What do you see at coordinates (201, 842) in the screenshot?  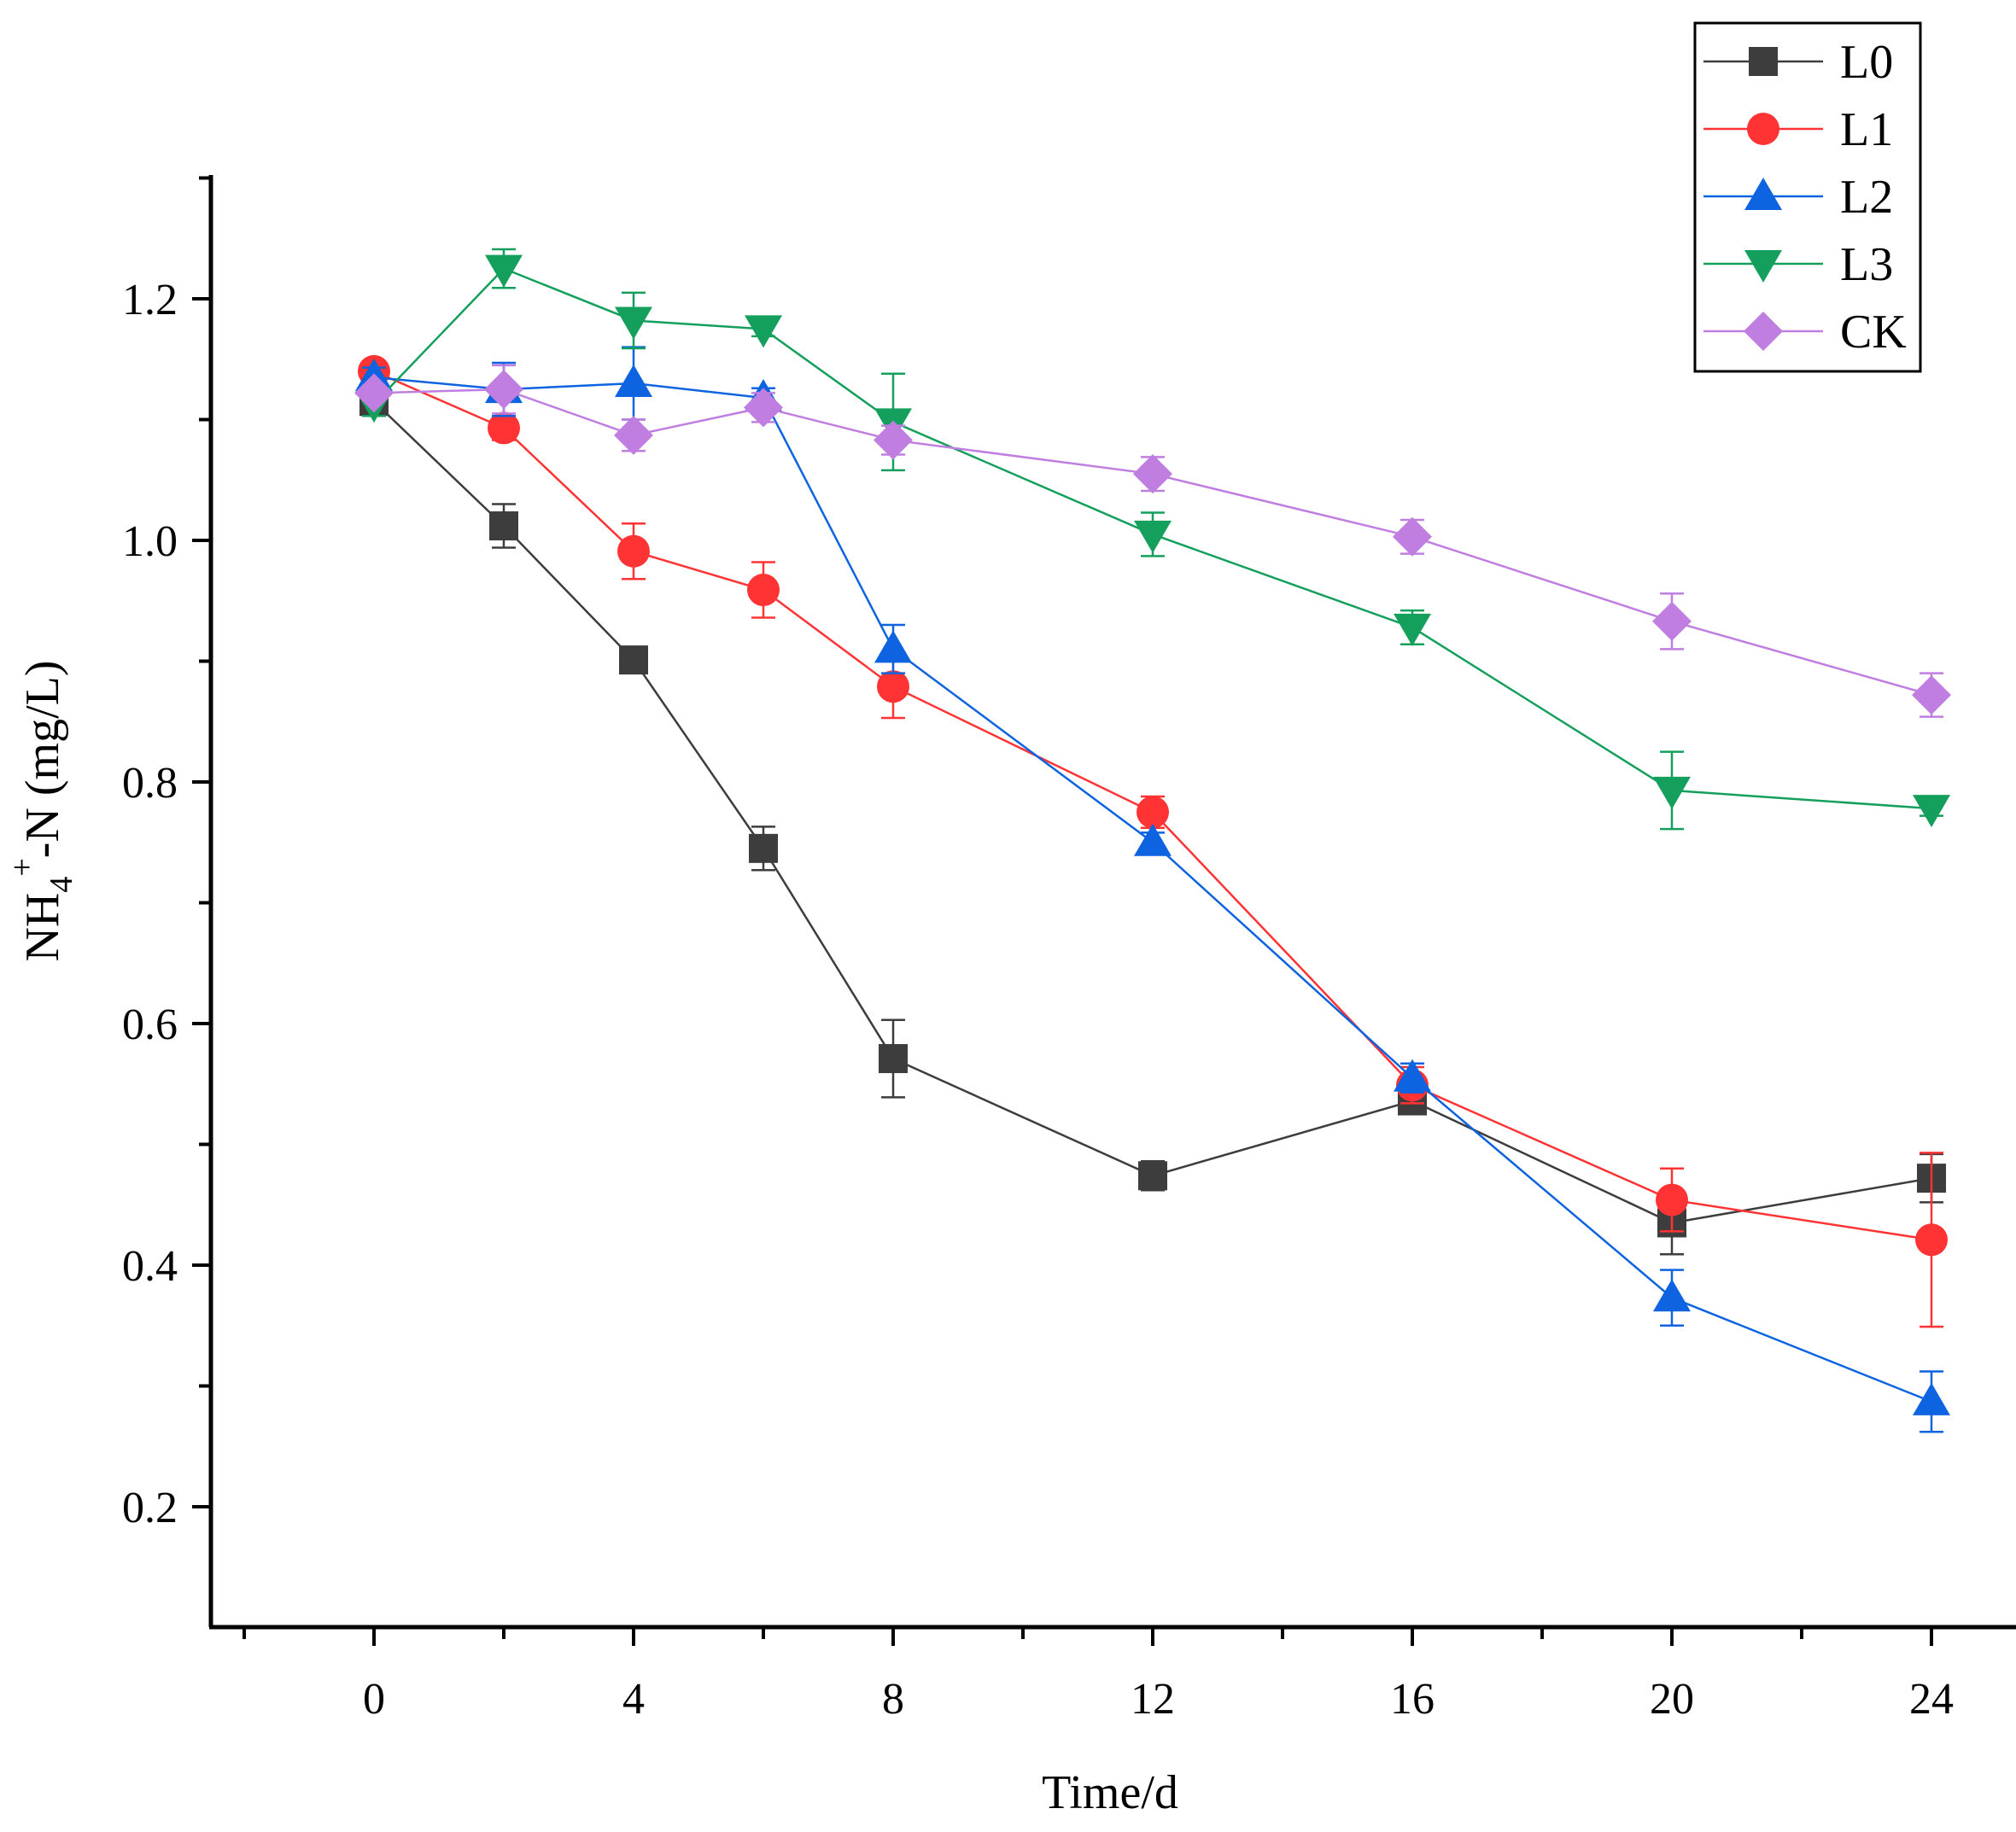 I see `y-axis-ticks` at bounding box center [201, 842].